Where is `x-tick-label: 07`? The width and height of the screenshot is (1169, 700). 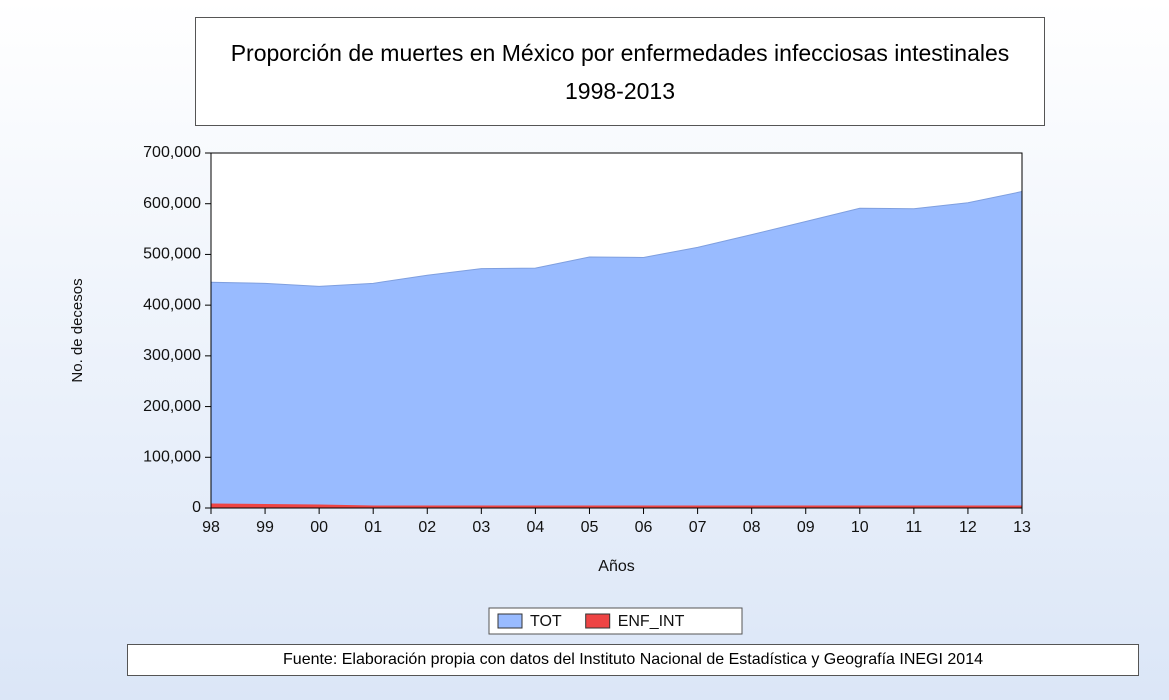
x-tick-label: 07 is located at coordinates (698, 527).